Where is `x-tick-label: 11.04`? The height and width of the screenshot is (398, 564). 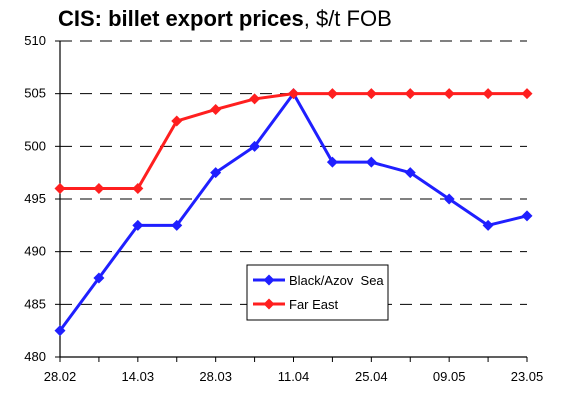 x-tick-label: 11.04 is located at coordinates (294, 376).